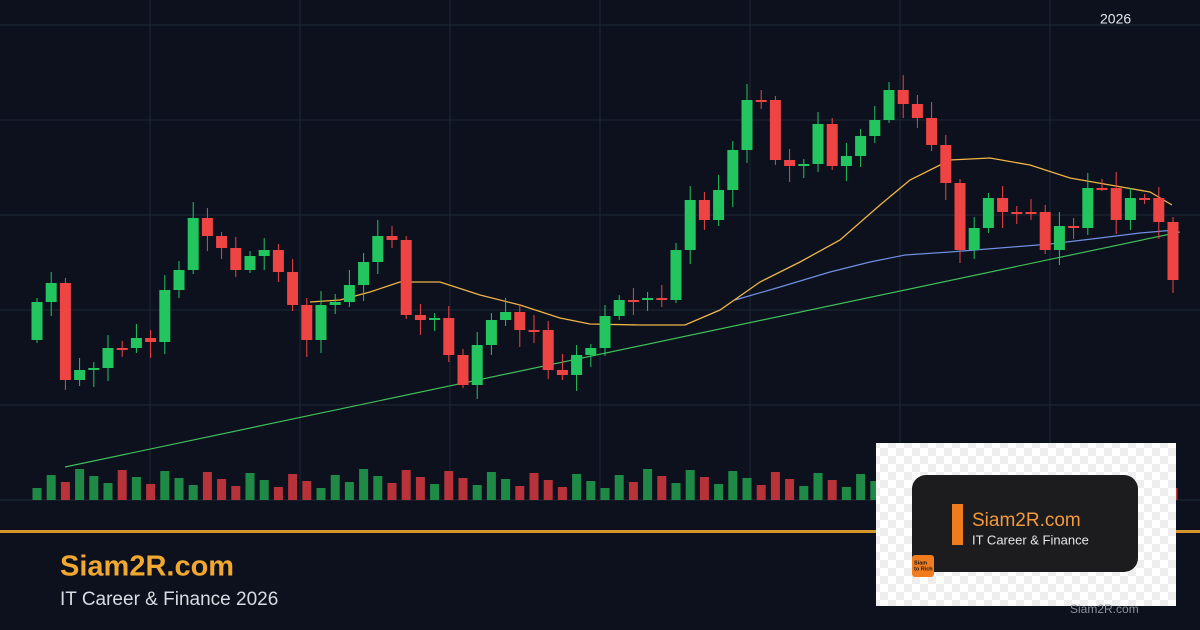  Describe the element at coordinates (1104, 609) in the screenshot. I see `watermark: Siam2R.com` at that location.